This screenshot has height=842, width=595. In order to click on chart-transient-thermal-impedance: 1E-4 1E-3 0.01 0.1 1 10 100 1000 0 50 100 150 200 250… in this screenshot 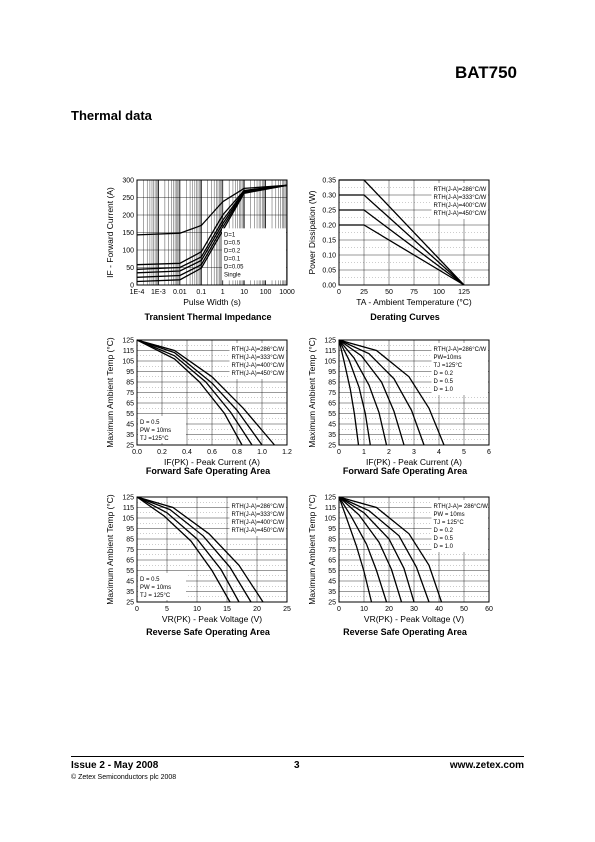, I will do `click(199, 245)`.